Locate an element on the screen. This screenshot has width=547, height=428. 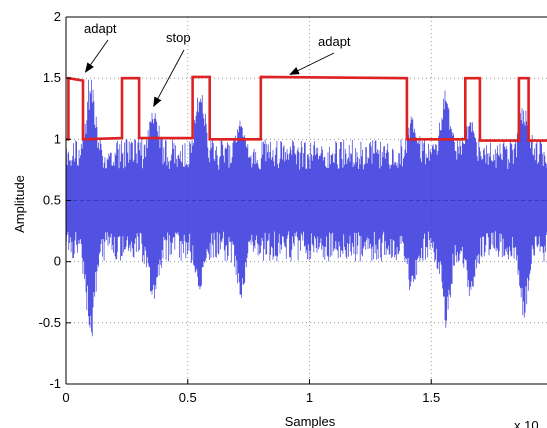
x-tick-label: 1.5 is located at coordinates (431, 397).